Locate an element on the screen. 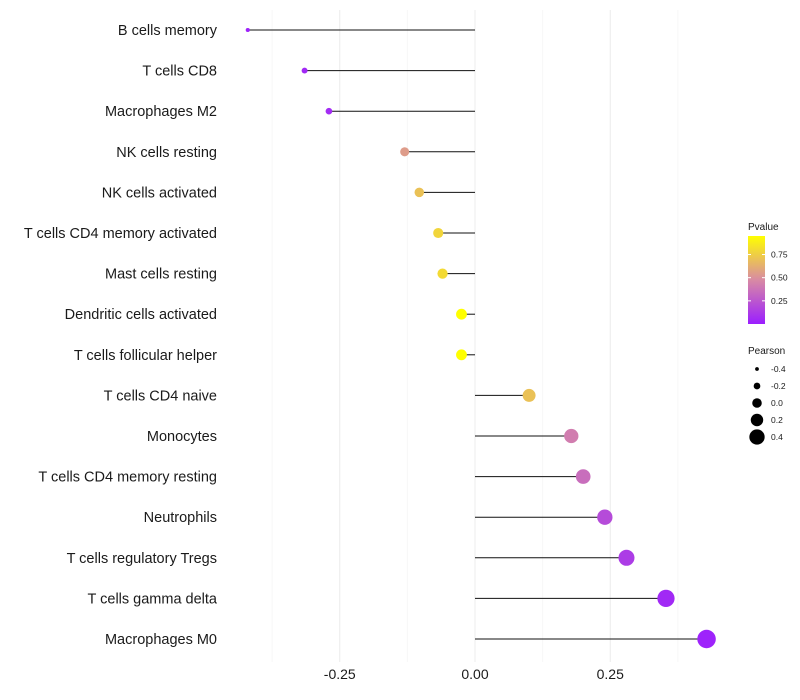 This screenshot has height=700, width=800. x-tick-label: -0.25 is located at coordinates (340, 674).